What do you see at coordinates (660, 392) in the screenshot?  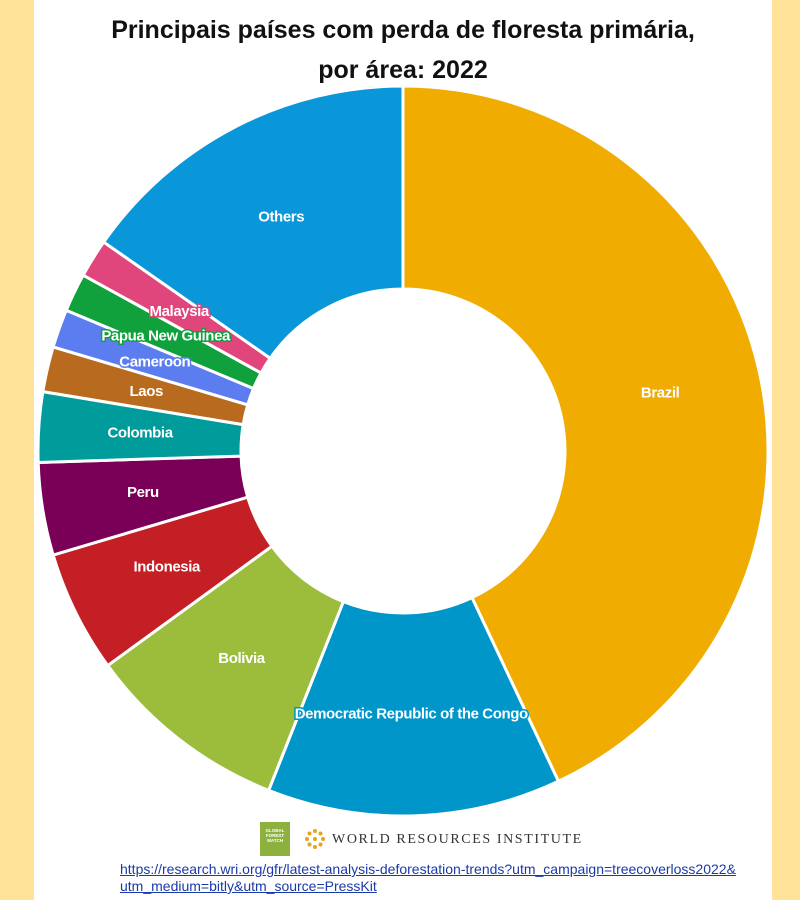 I see `slice-label-brazil: Brazil` at bounding box center [660, 392].